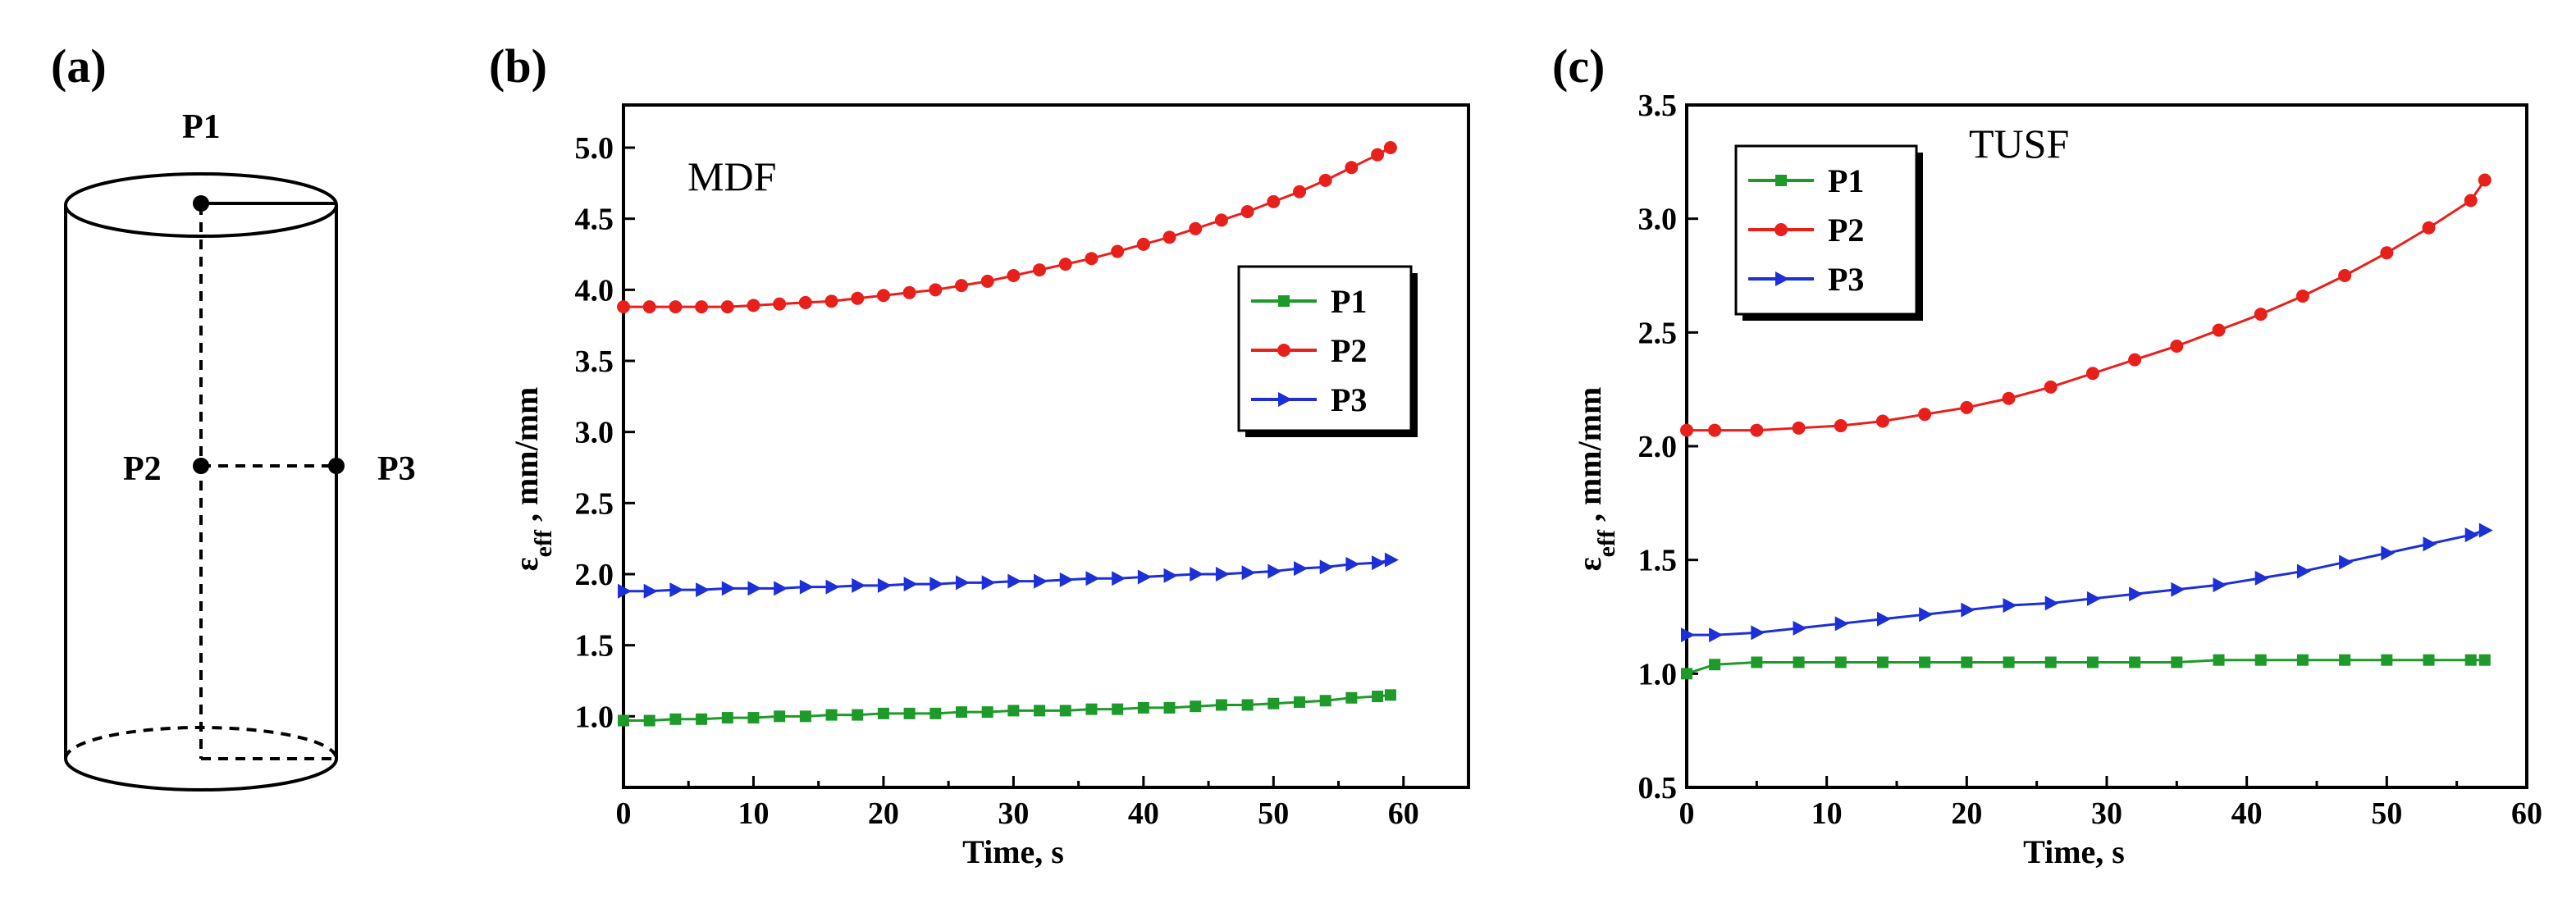  I want to click on chart-tusf-x-tick-label: 10, so click(1827, 814).